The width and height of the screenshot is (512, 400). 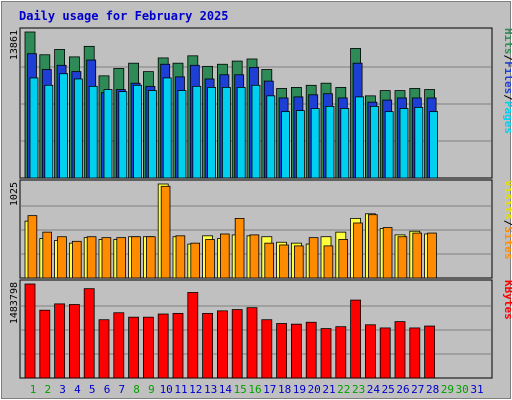 What do you see at coordinates (14, 303) in the screenshot?
I see `kbytes-ymax-label: 1483798` at bounding box center [14, 303].